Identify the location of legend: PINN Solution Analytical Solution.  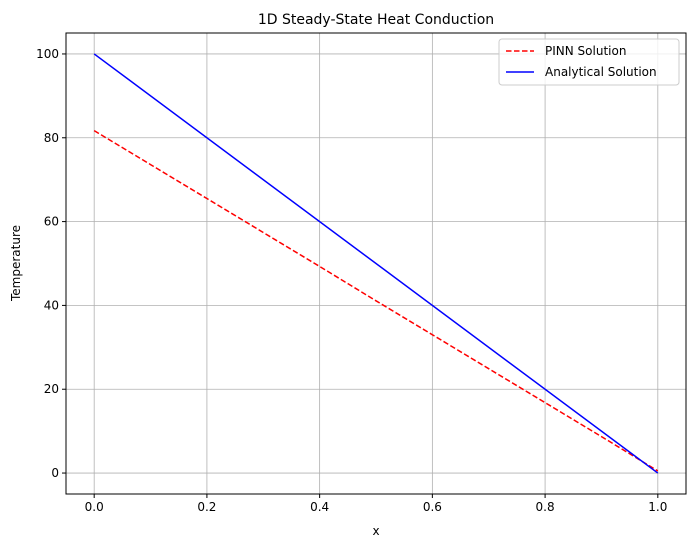
(589, 62).